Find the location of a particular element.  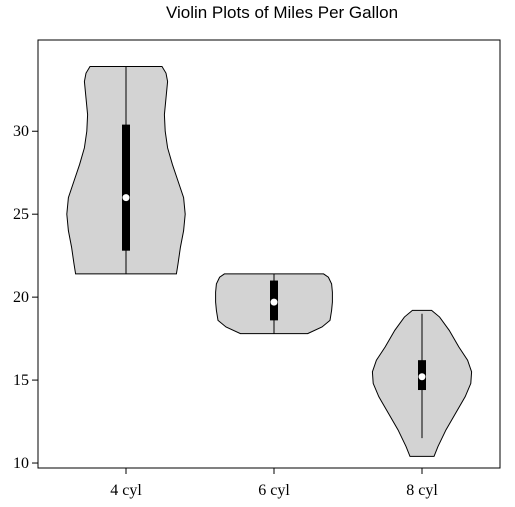

y-tick-label: 25 is located at coordinates (21, 214).